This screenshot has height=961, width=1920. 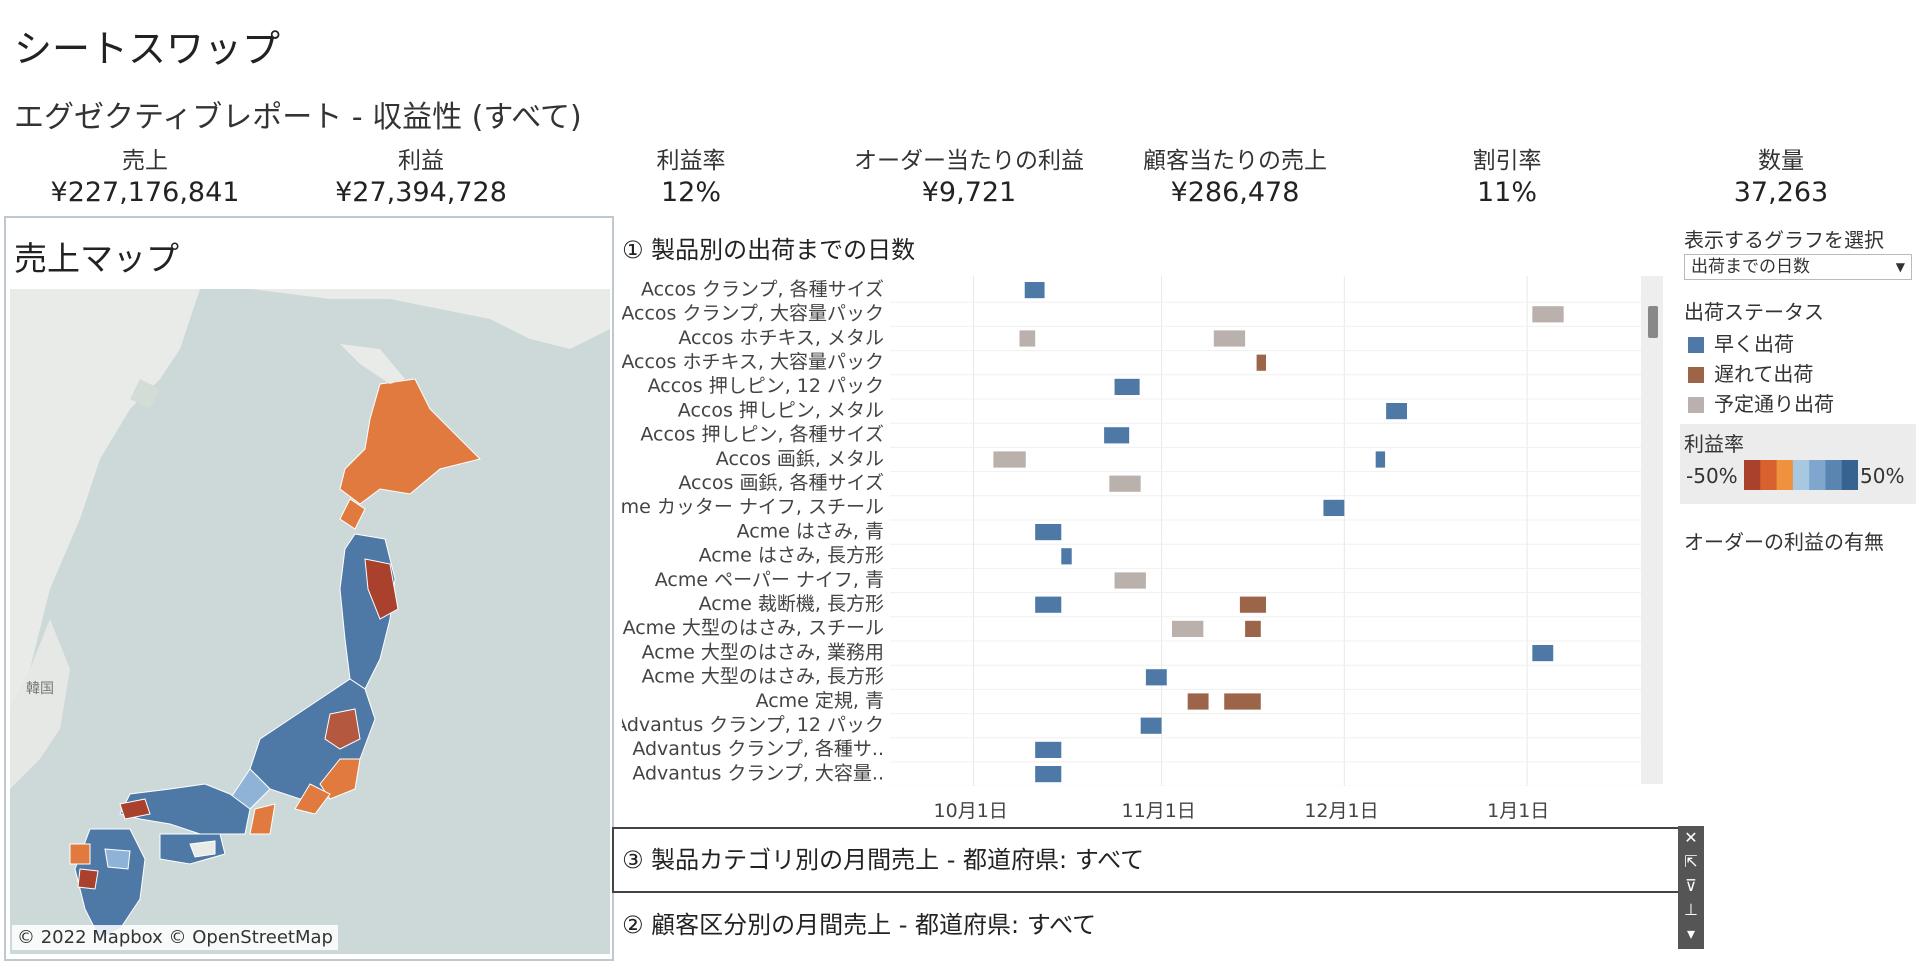 What do you see at coordinates (421, 178) in the screenshot?
I see `kpi-profit: 利益 ¥27,394,728` at bounding box center [421, 178].